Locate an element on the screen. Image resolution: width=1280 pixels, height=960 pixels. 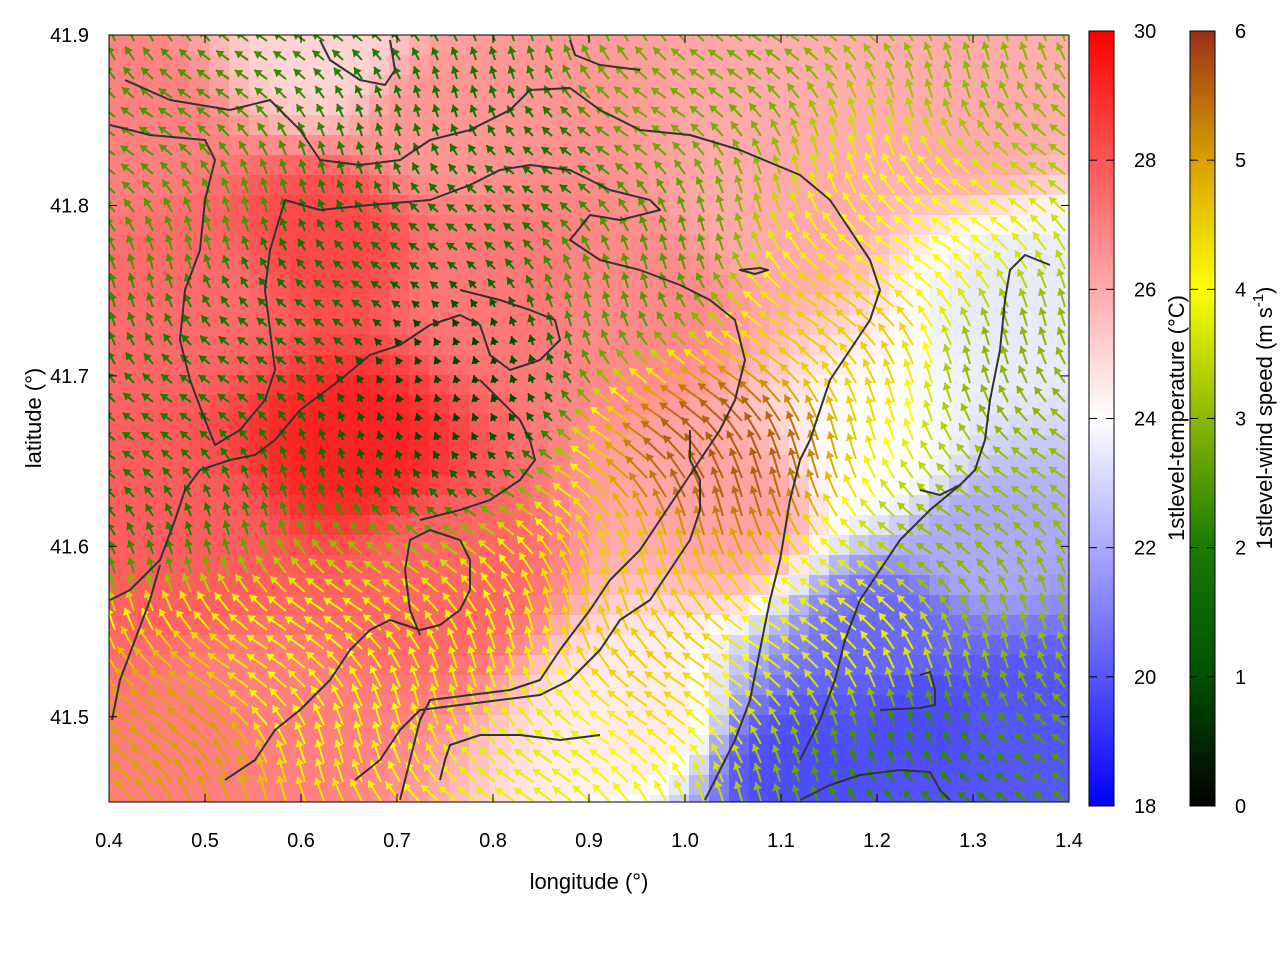
colorbar-tick-label: 3 is located at coordinates (1240, 420).